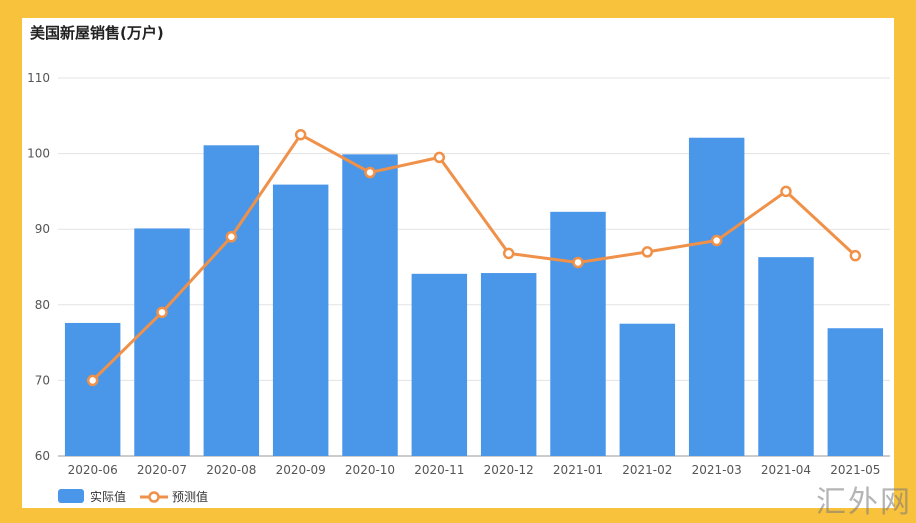 The width and height of the screenshot is (916, 523). What do you see at coordinates (162, 470) in the screenshot?
I see `x-tick-label: 2020-07` at bounding box center [162, 470].